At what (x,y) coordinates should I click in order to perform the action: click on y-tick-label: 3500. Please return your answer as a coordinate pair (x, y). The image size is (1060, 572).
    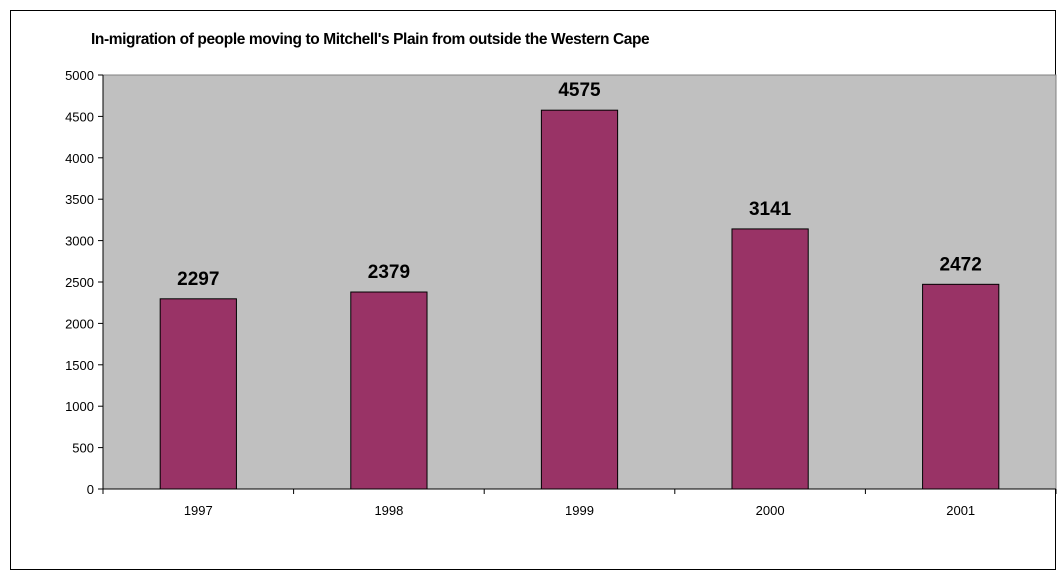
    Looking at the image, I should click on (79, 199).